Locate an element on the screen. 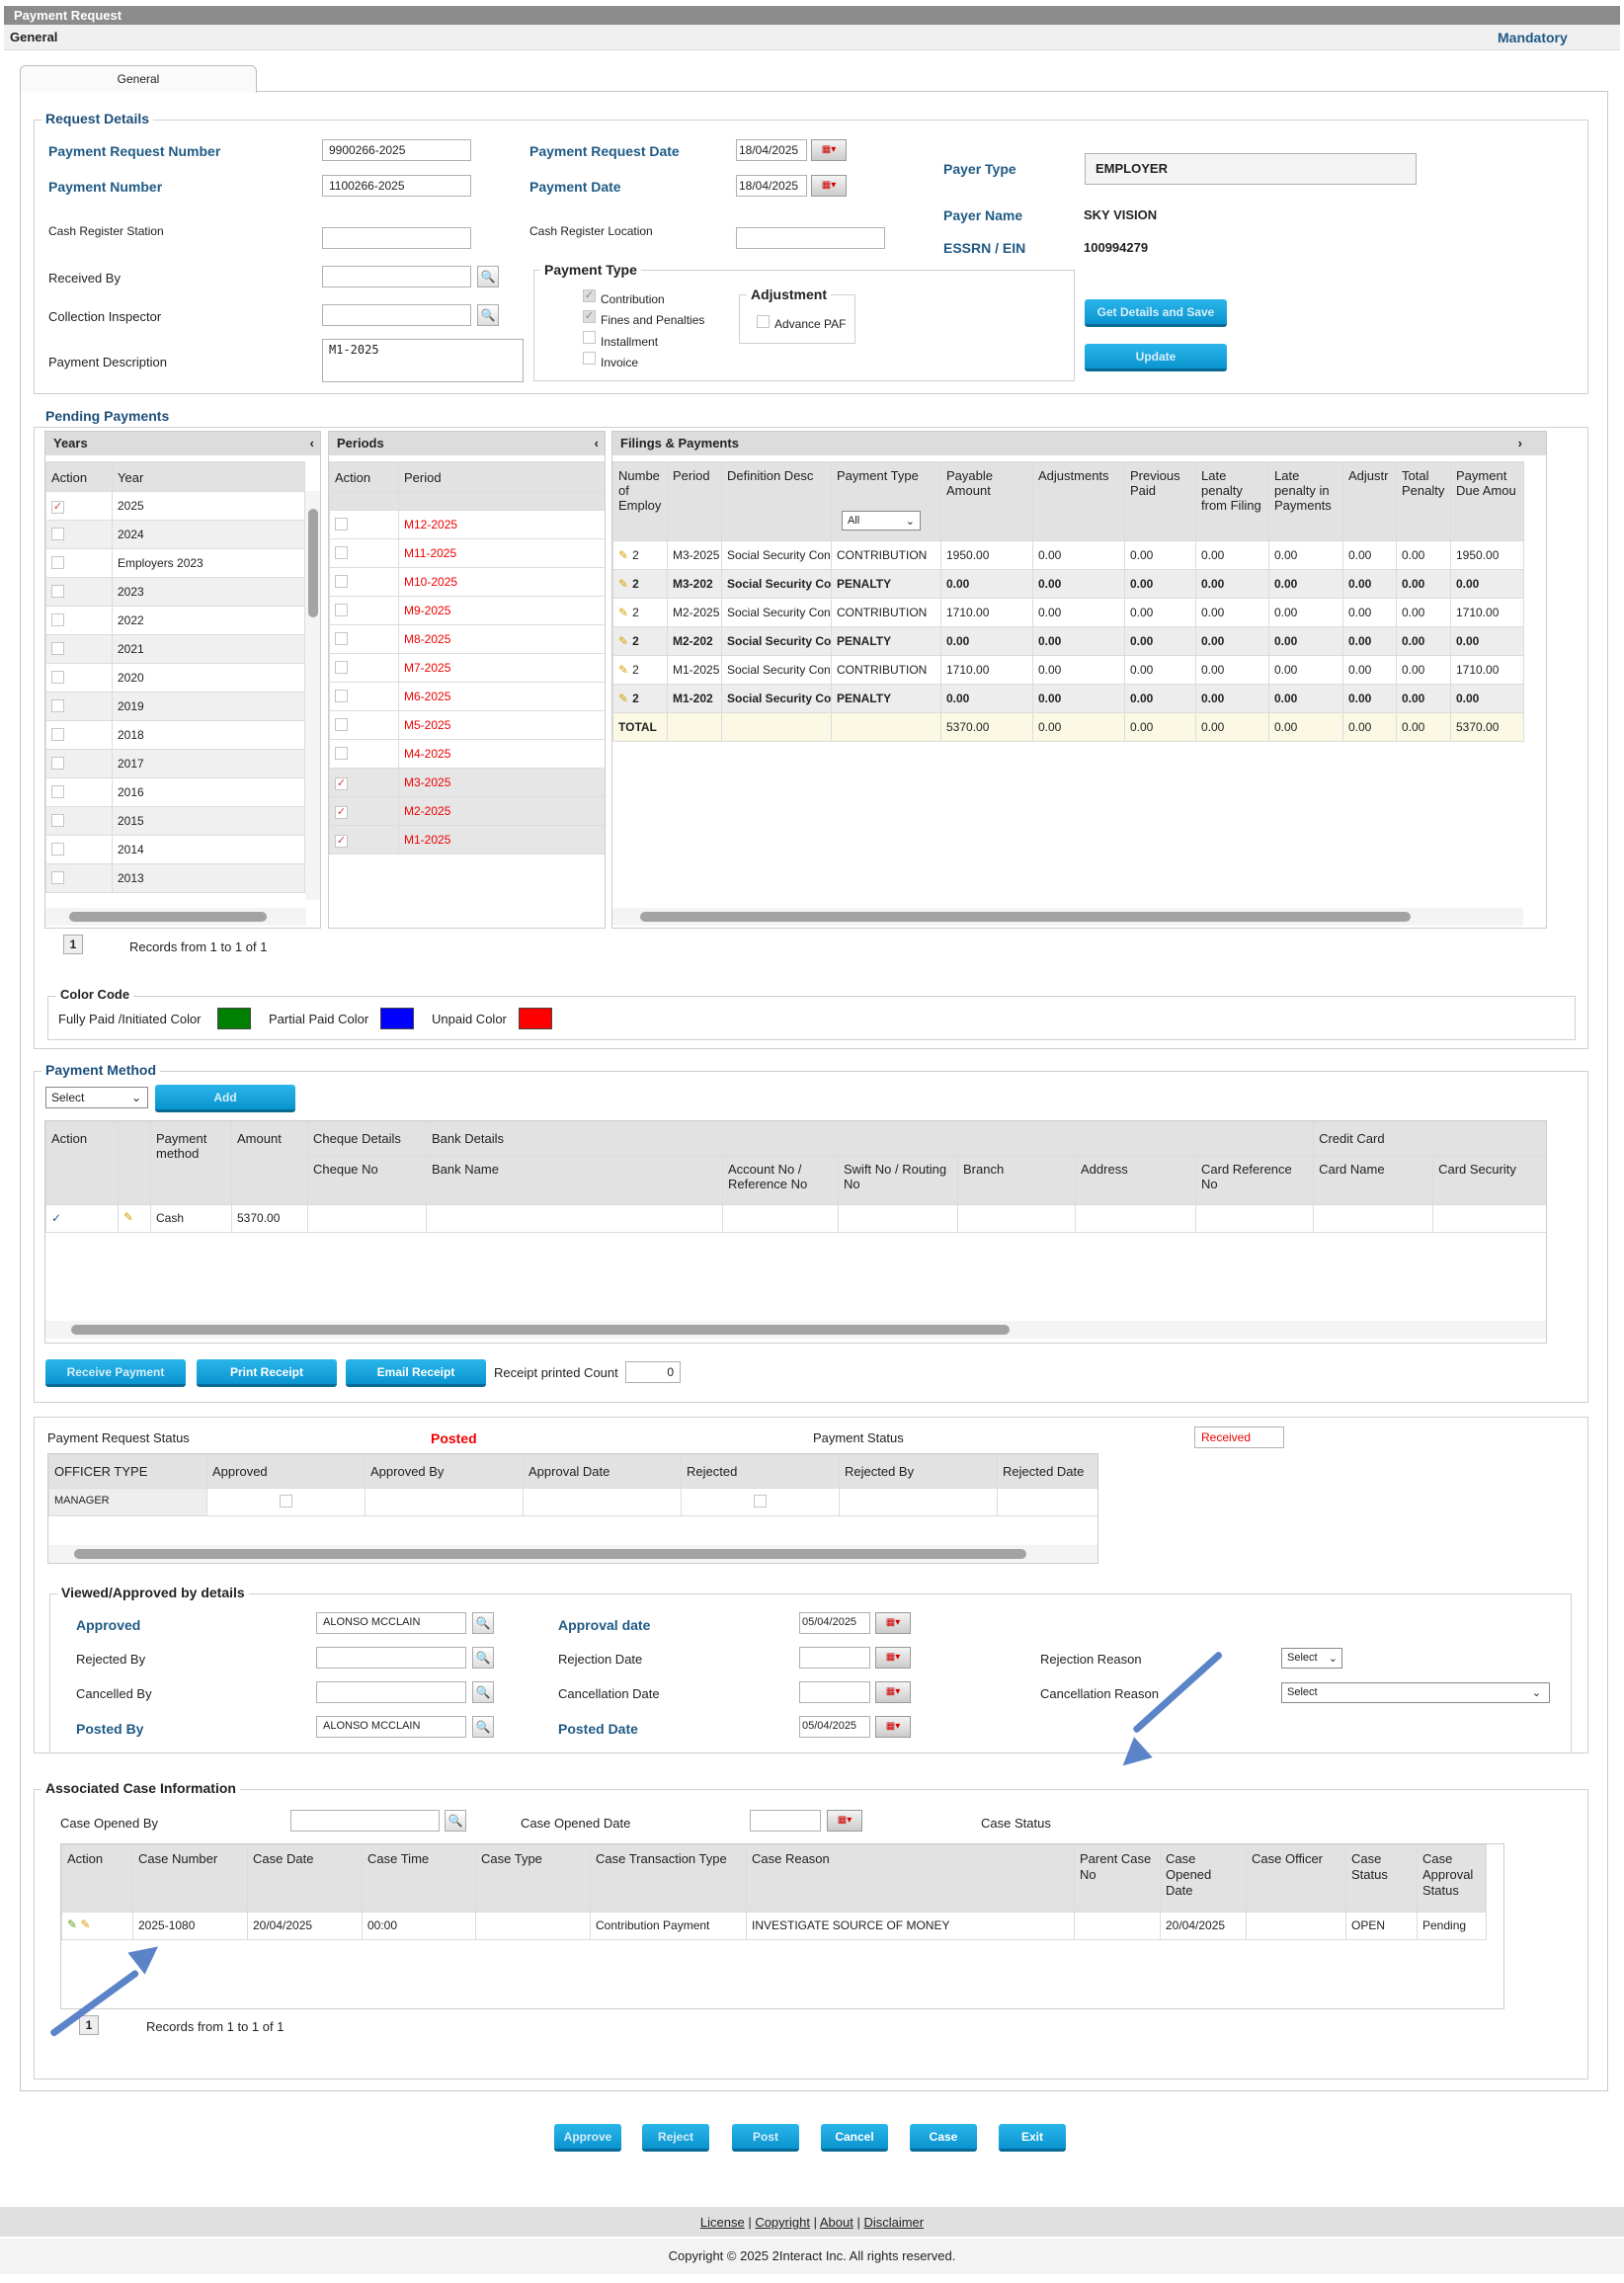 The height and width of the screenshot is (2283, 1624). approved-search-icon: 🔍 is located at coordinates (483, 1623).